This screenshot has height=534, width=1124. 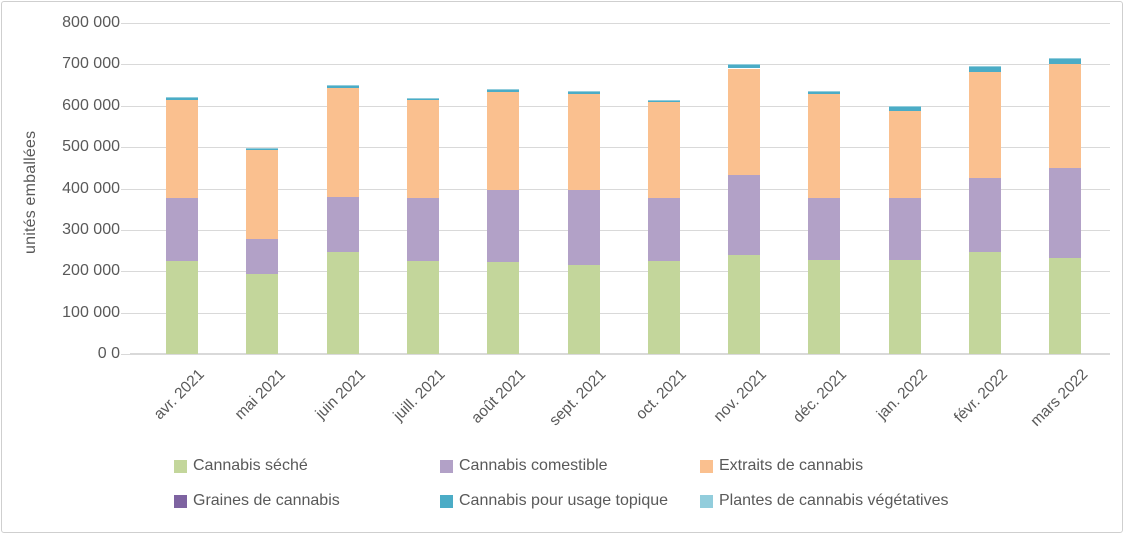 What do you see at coordinates (419, 395) in the screenshot?
I see `x-axis-label: juill. 2021` at bounding box center [419, 395].